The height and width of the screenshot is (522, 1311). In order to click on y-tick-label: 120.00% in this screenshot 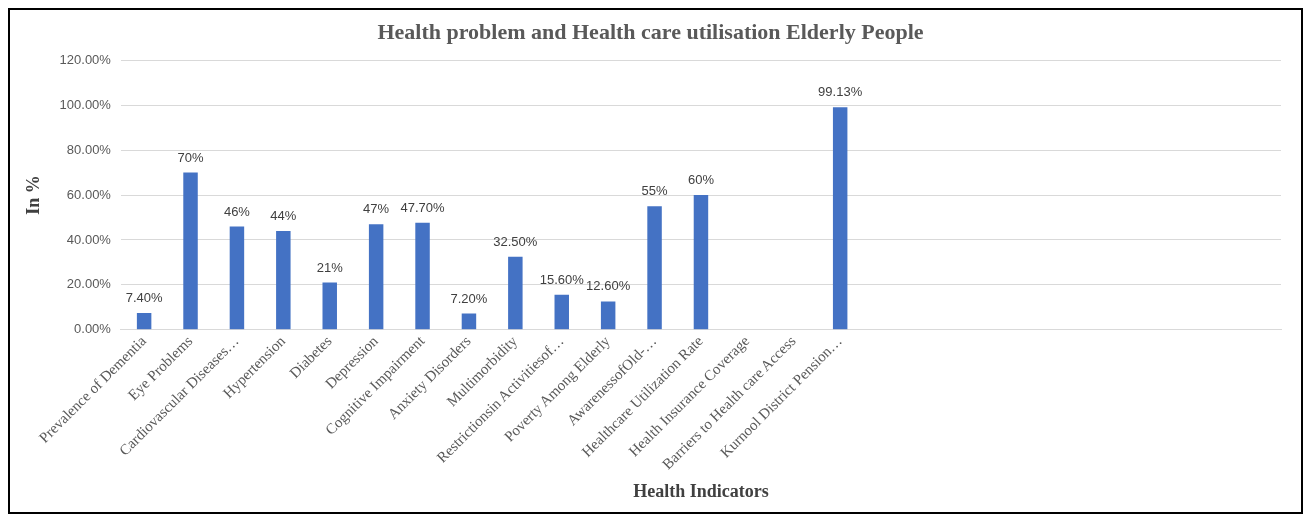, I will do `click(85, 59)`.